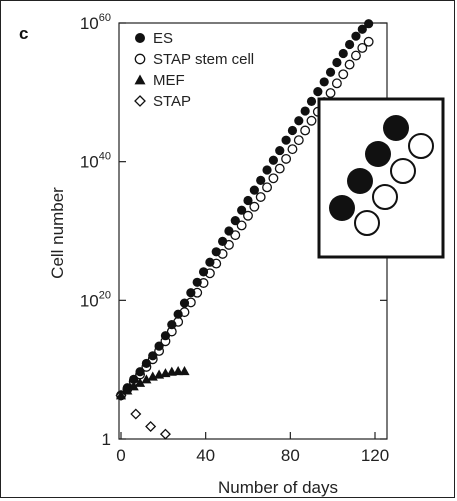  Describe the element at coordinates (120, 455) in the screenshot. I see `x-tick-label: 0` at that location.